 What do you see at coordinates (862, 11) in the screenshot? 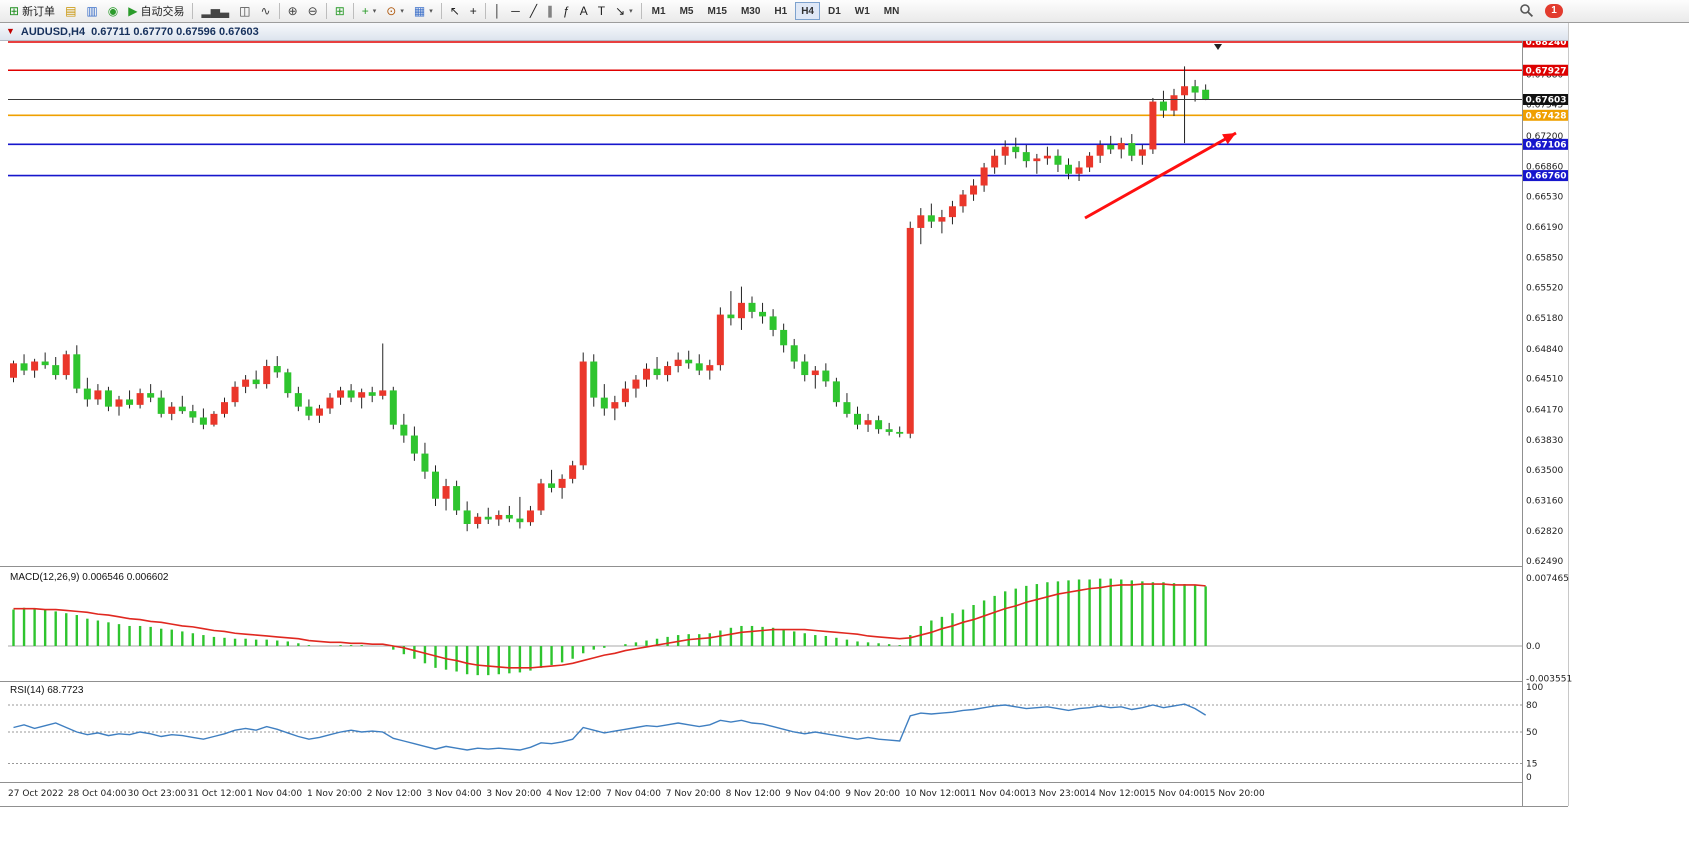
I see `timeframe-button-w1: W1` at bounding box center [862, 11].